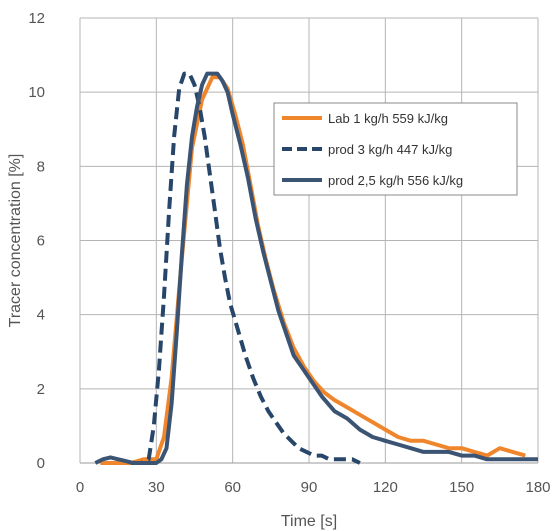  I want to click on x-tick-label: 150, so click(461, 487).